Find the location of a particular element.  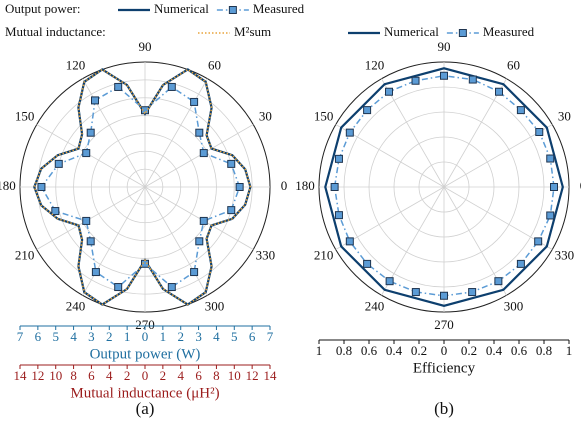

axis-tick-label: 0.2 is located at coordinates (469, 350).